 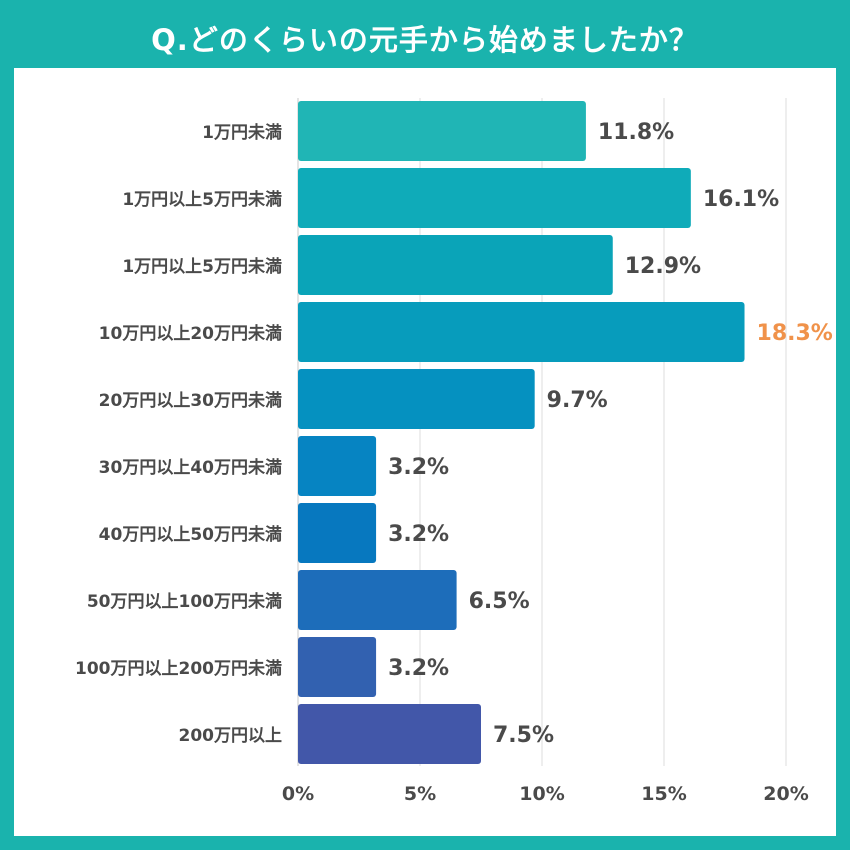 I want to click on value-label: 16.1%, so click(x=741, y=199).